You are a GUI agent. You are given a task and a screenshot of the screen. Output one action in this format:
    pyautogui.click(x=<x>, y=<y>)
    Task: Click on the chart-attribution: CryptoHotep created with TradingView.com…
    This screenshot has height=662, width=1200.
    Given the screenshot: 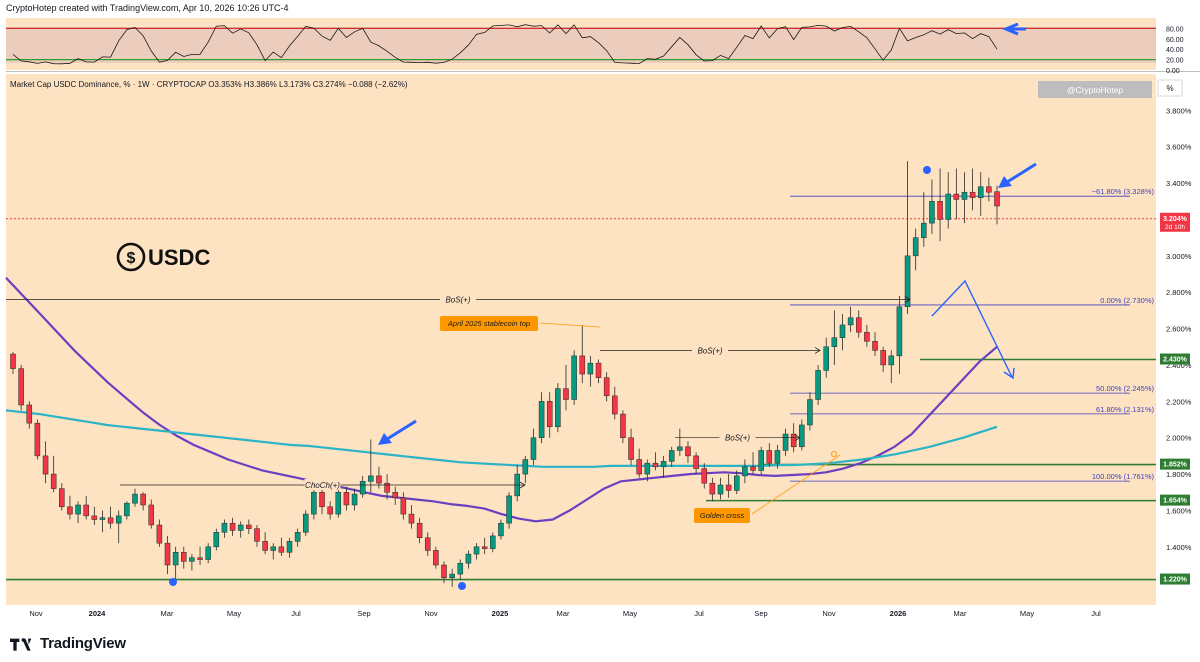 What is the action you would take?
    pyautogui.click(x=147, y=8)
    